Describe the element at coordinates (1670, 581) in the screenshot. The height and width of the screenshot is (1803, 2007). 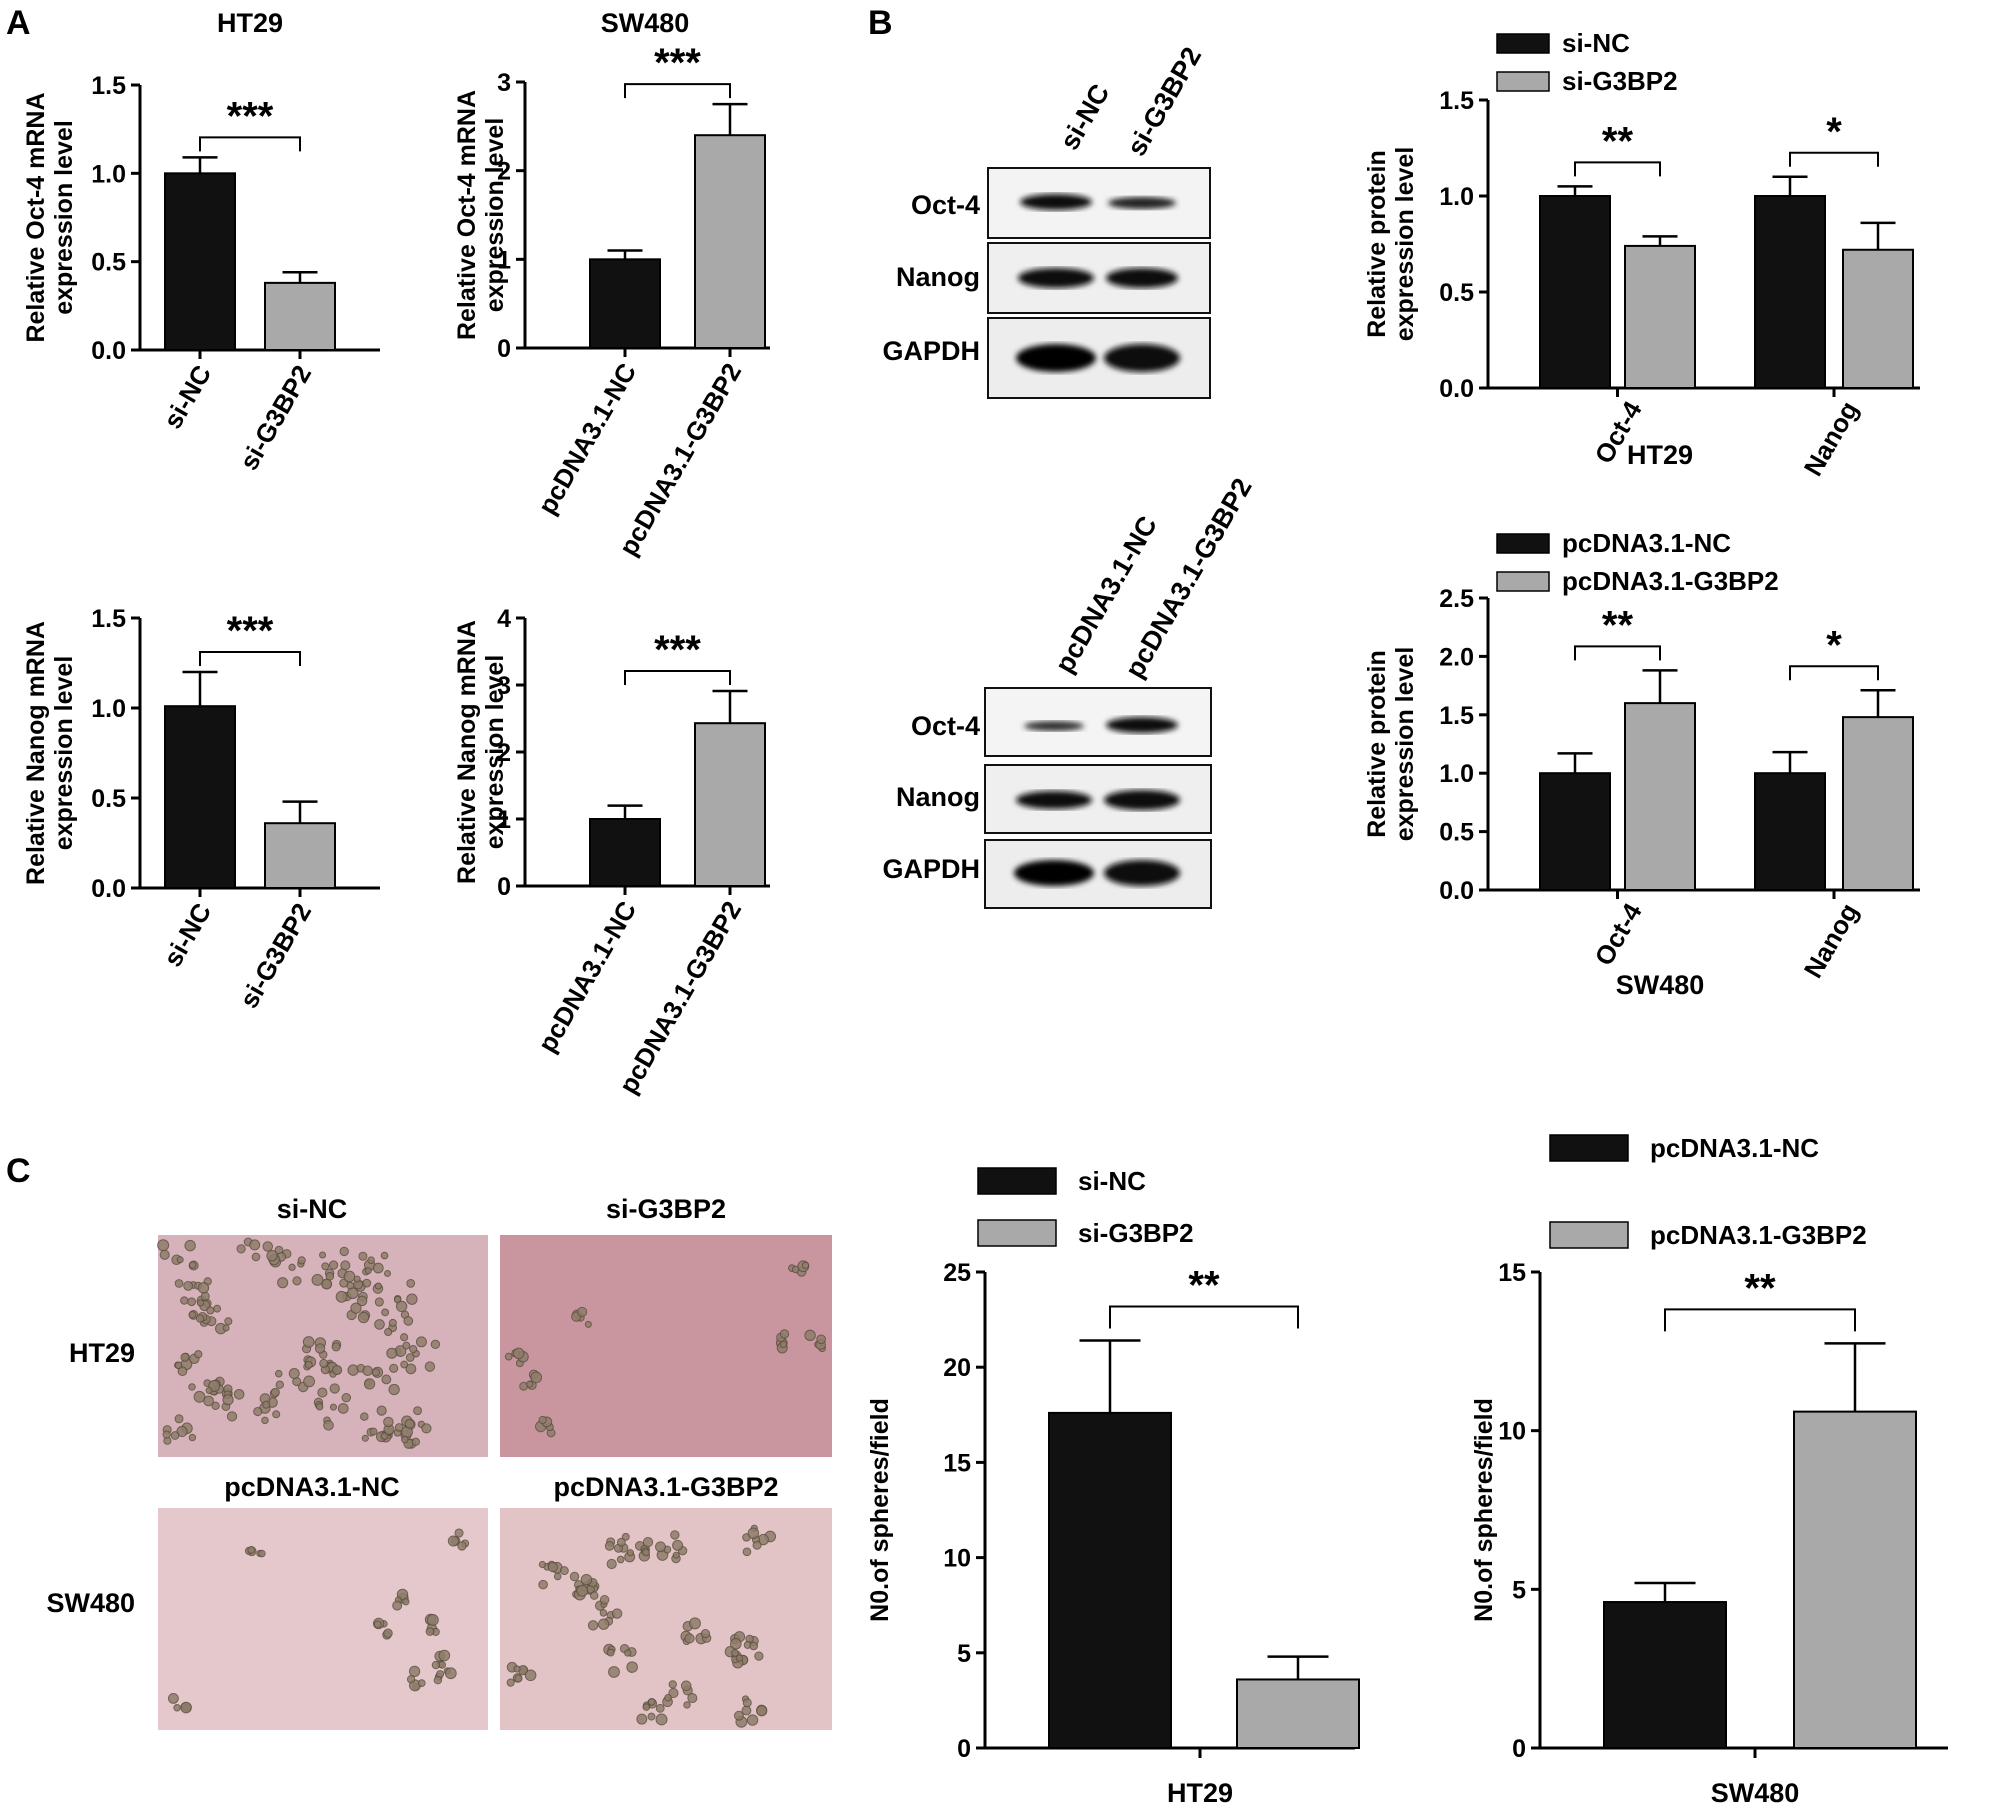
I see `legend-label: pcDNA3.1-G3BP2` at that location.